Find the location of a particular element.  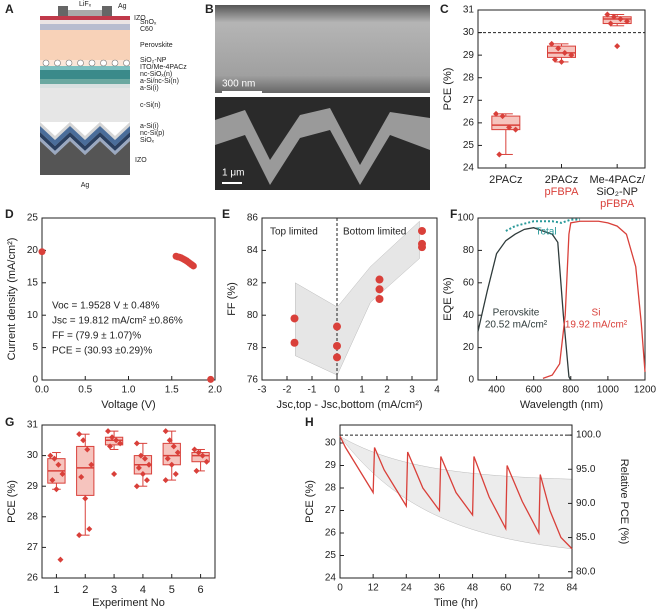

x-axis-label: Time (hr) is located at coordinates (456, 603).